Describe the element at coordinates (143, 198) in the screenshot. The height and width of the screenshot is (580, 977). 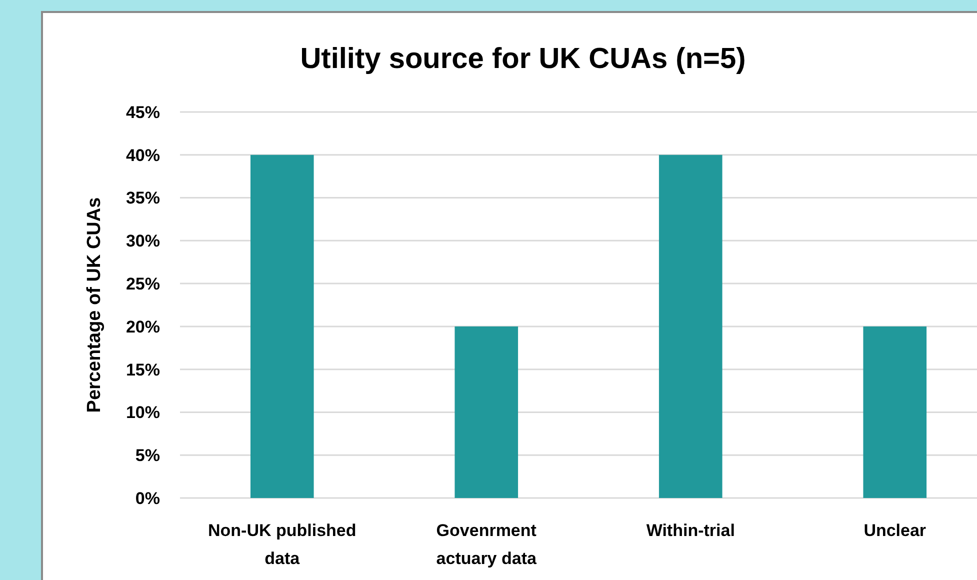
I see `y-tick-label: 35%` at that location.